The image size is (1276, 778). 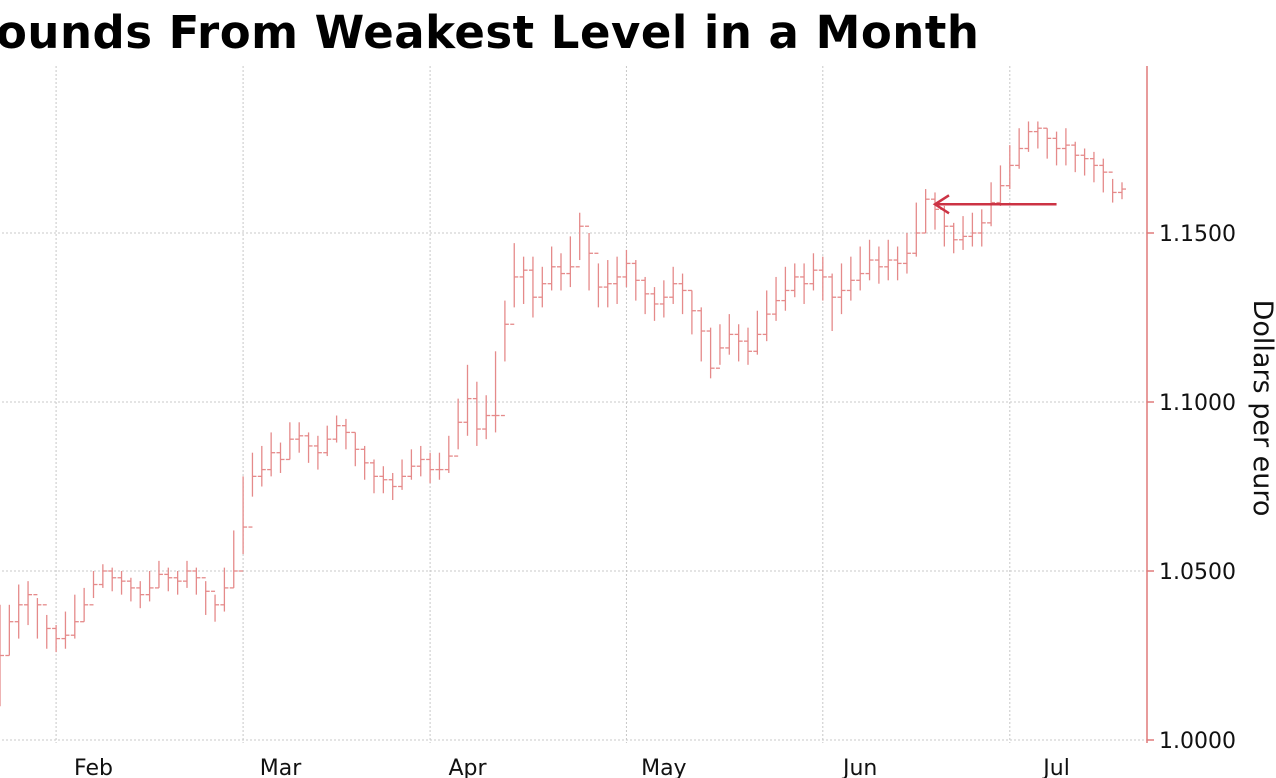 I want to click on x-tick-labels: Feb Mar Apr May Jun Jul, so click(x=572, y=767).